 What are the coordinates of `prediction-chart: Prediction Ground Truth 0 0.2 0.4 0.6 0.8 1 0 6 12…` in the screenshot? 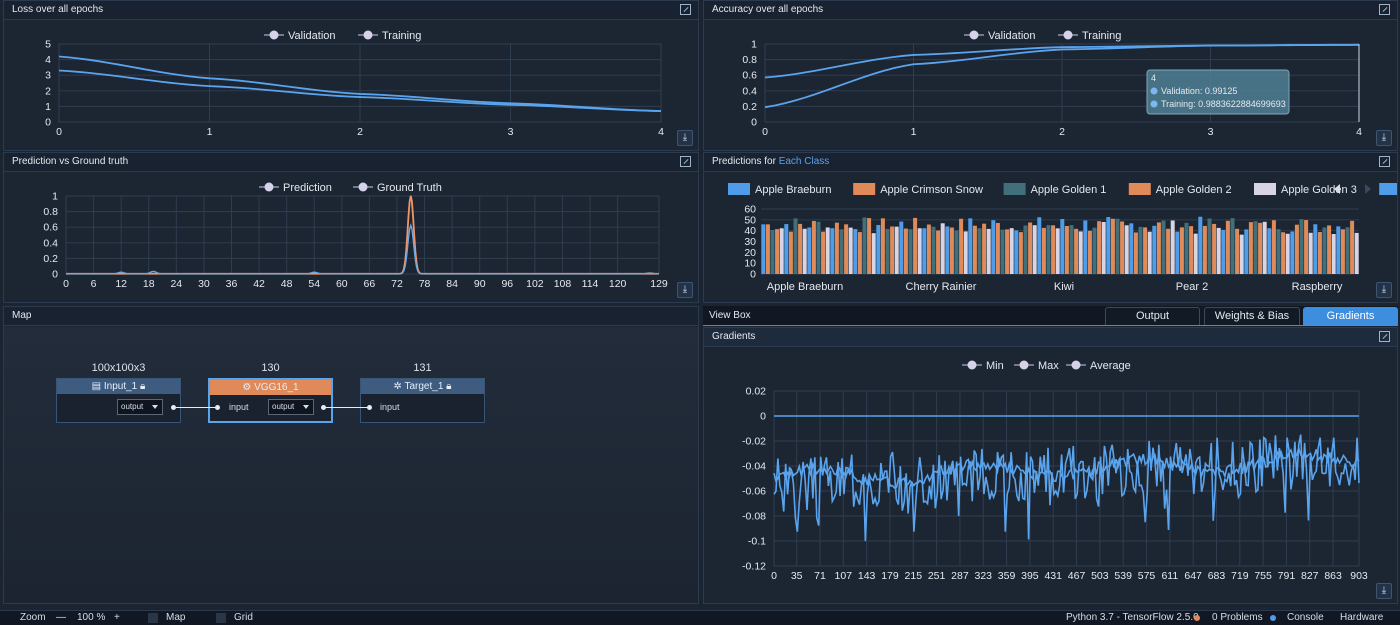 It's located at (355, 236).